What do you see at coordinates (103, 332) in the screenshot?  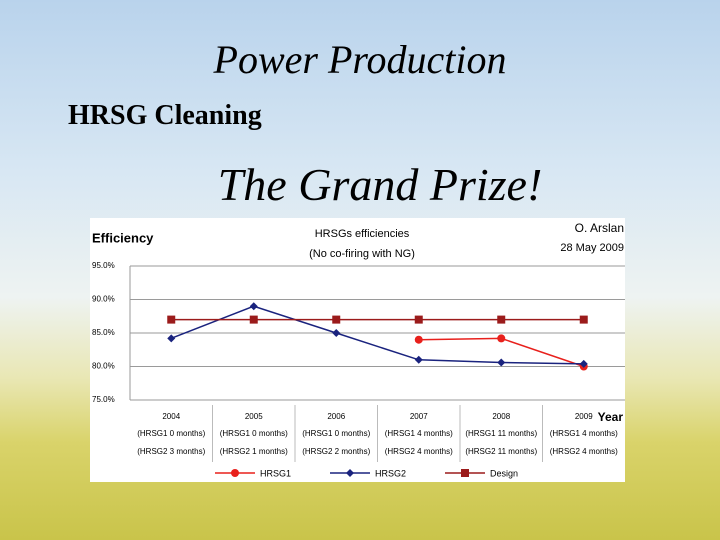 I see `y-tick-label: 85.0%` at bounding box center [103, 332].